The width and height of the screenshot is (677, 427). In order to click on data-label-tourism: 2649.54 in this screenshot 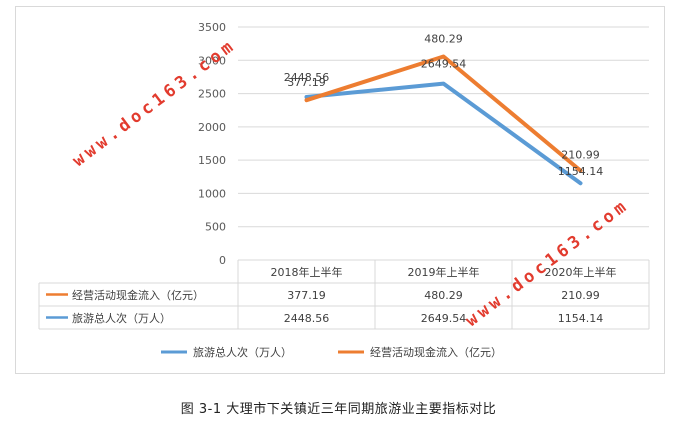, I will do `click(444, 64)`.